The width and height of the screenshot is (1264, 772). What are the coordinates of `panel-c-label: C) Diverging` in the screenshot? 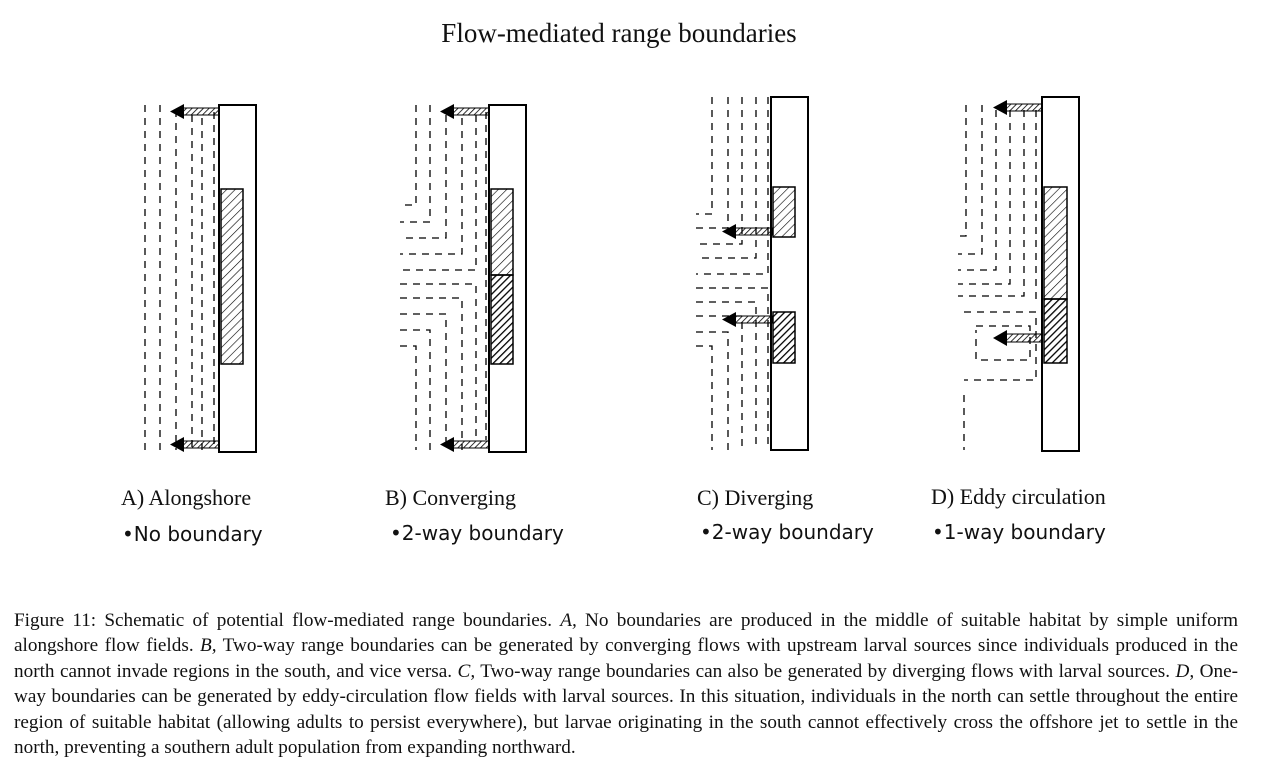 It's located at (755, 497).